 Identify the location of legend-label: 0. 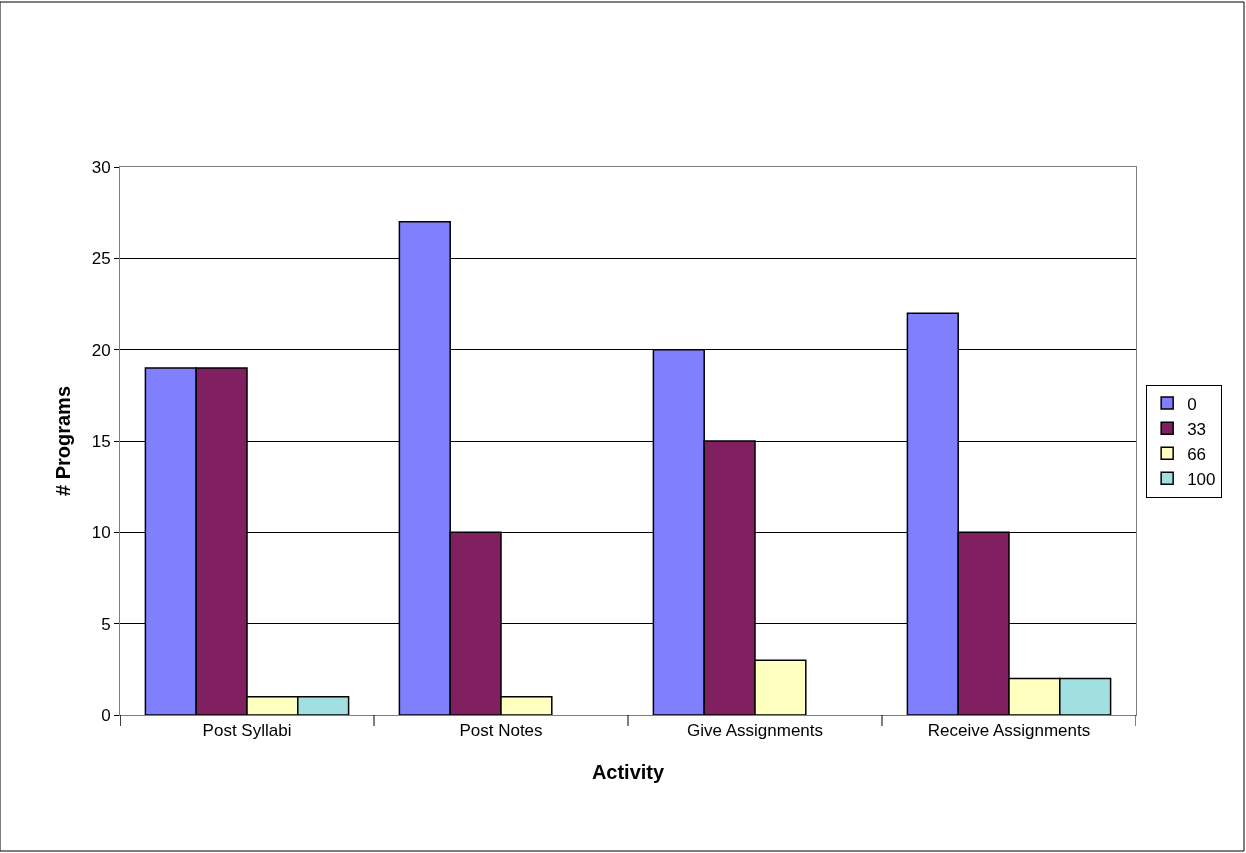
(1192, 404).